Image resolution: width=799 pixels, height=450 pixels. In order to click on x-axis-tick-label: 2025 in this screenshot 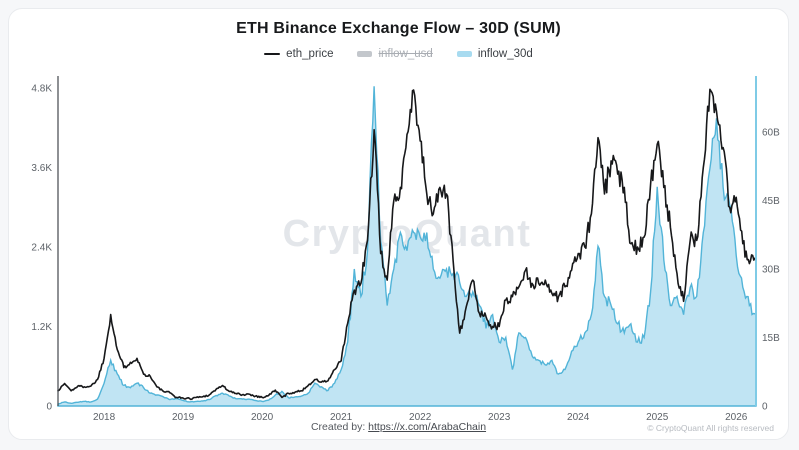, I will do `click(657, 417)`.